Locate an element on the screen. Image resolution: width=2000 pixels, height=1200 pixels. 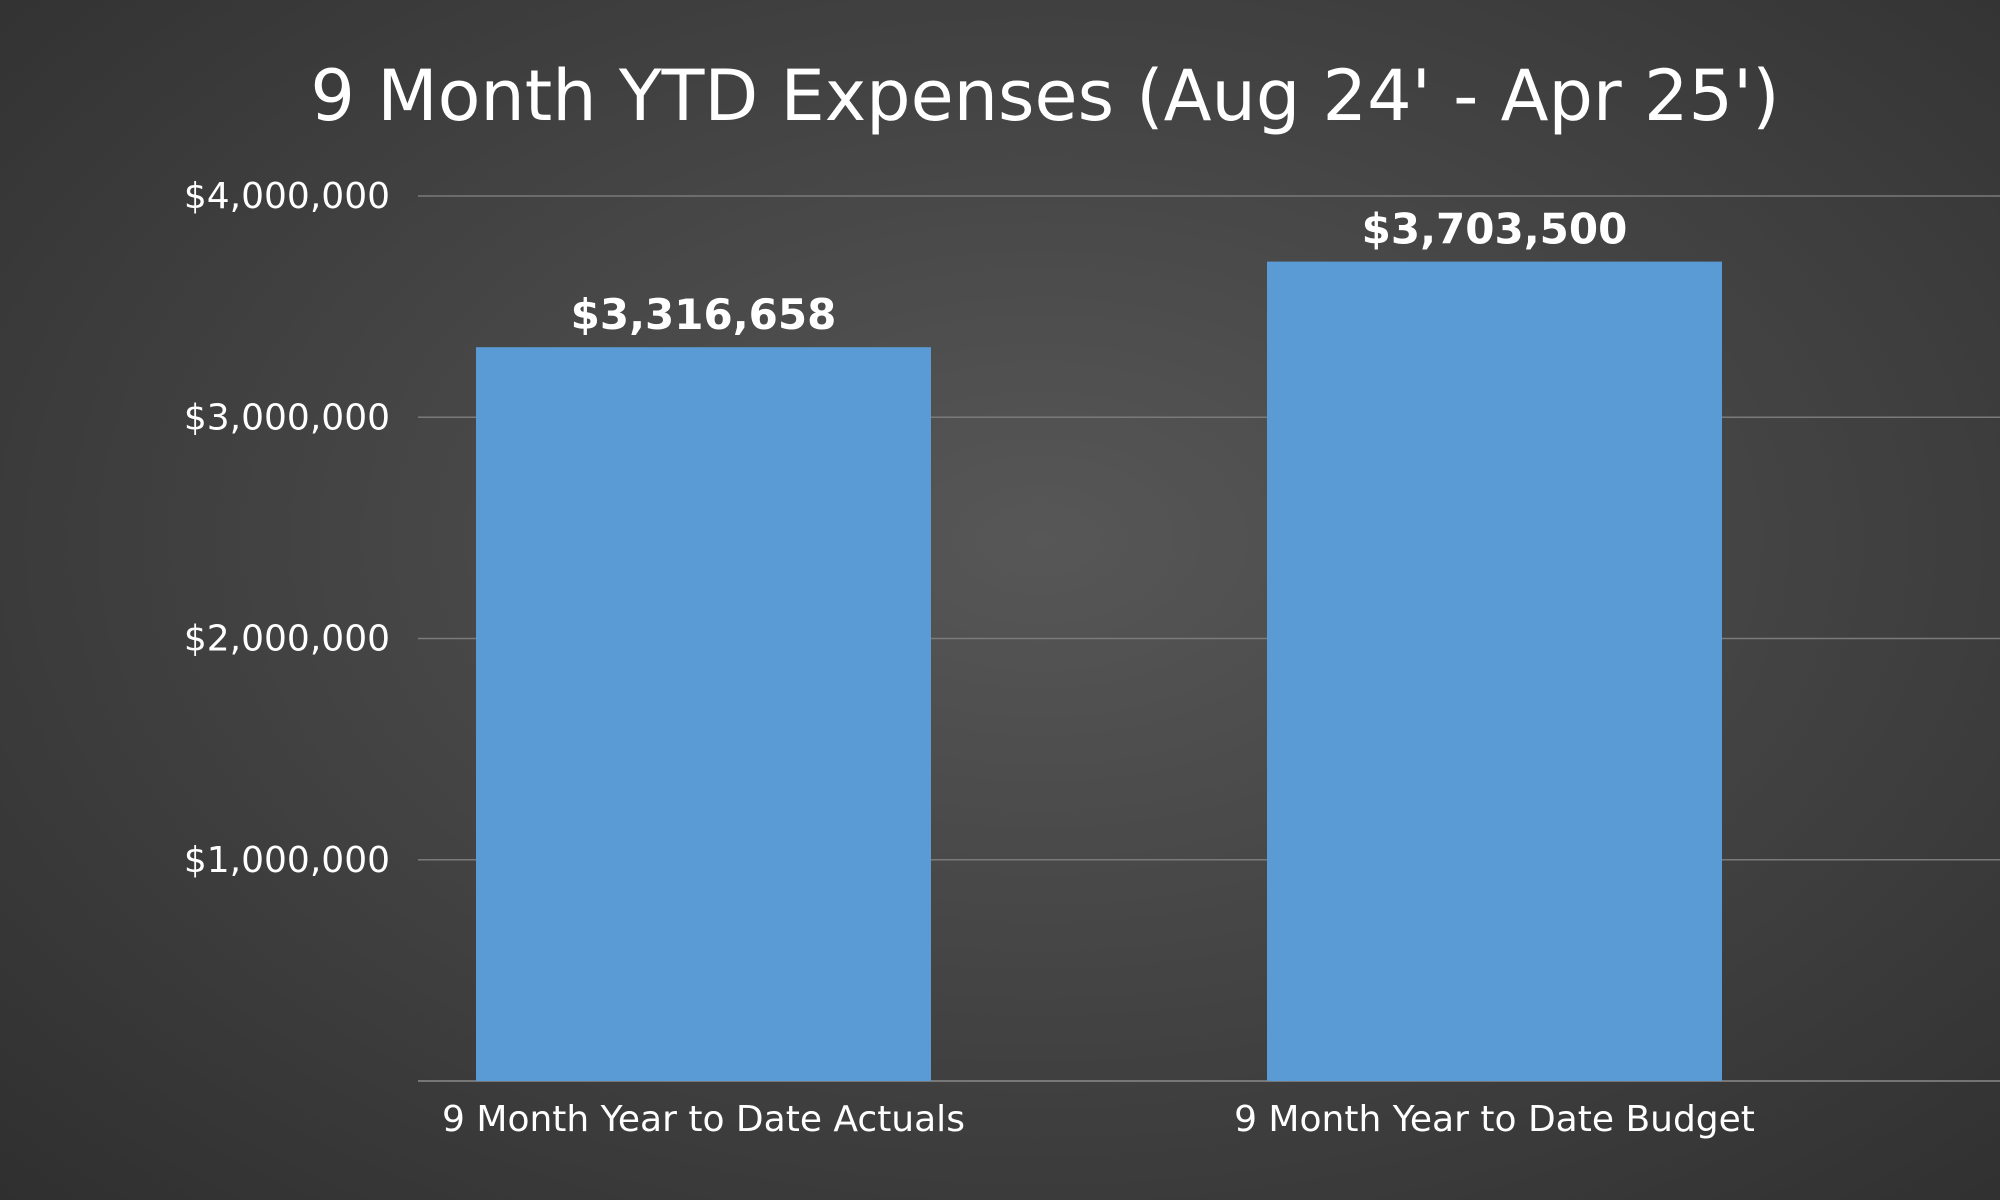
bar is located at coordinates (703, 714).